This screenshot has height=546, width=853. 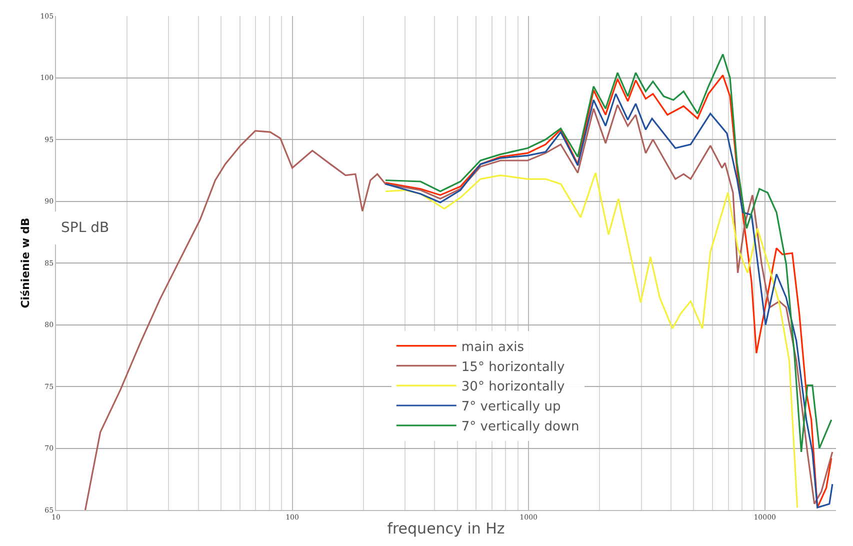 What do you see at coordinates (513, 387) in the screenshot?
I see `legend-label: 30° horizontally` at bounding box center [513, 387].